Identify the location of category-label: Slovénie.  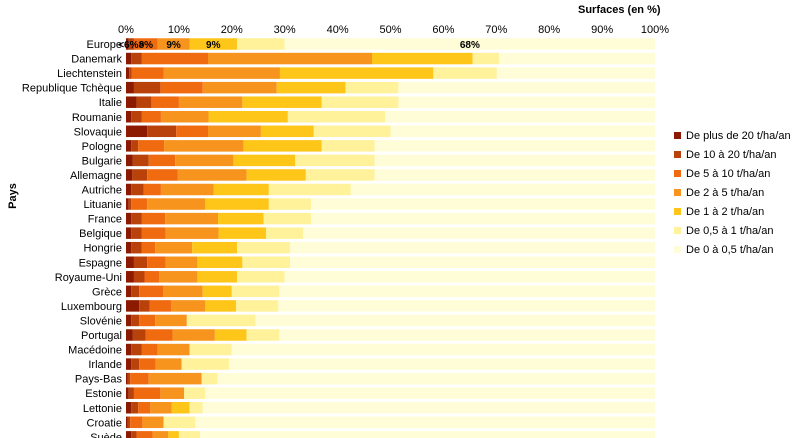
(101, 321).